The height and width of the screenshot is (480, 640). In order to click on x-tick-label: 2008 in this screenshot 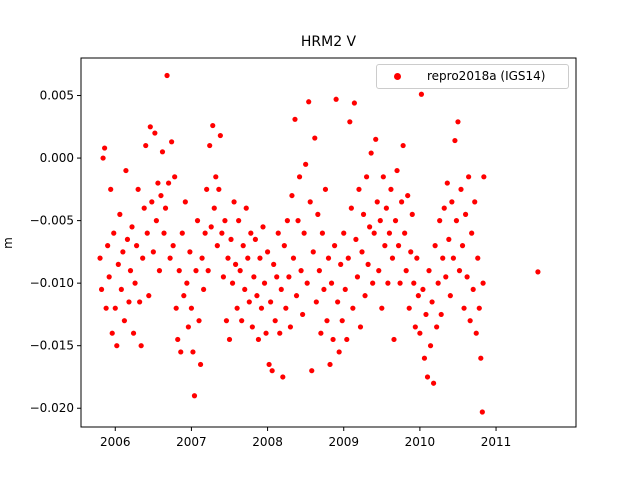, I will do `click(267, 442)`.